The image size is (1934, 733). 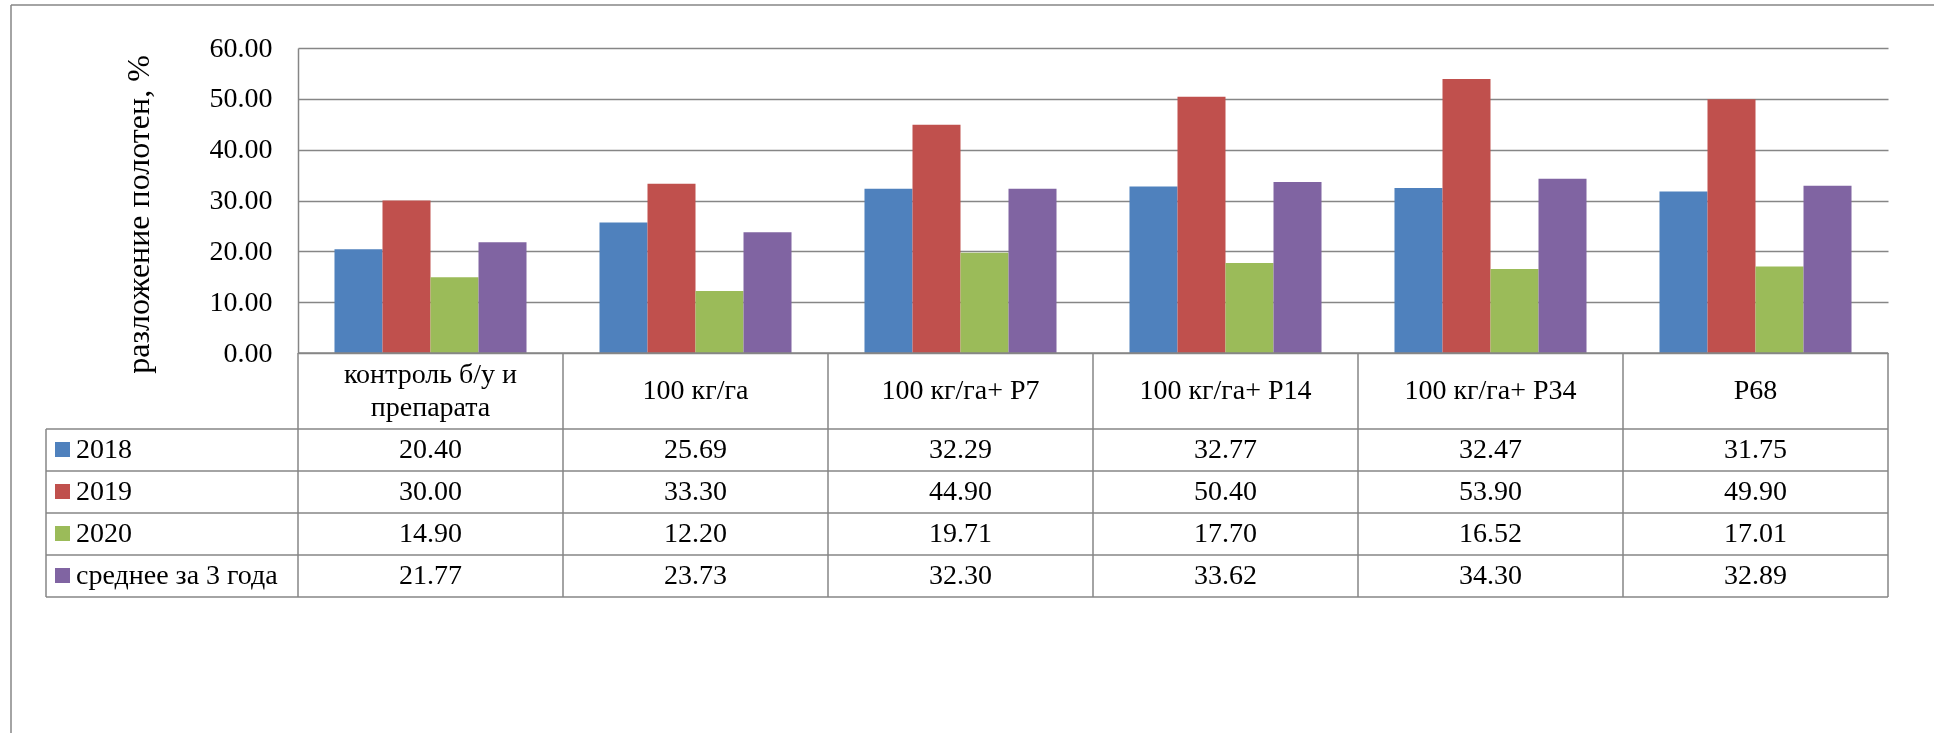 I want to click on legend-label: среднее за 3 года, so click(x=177, y=574).